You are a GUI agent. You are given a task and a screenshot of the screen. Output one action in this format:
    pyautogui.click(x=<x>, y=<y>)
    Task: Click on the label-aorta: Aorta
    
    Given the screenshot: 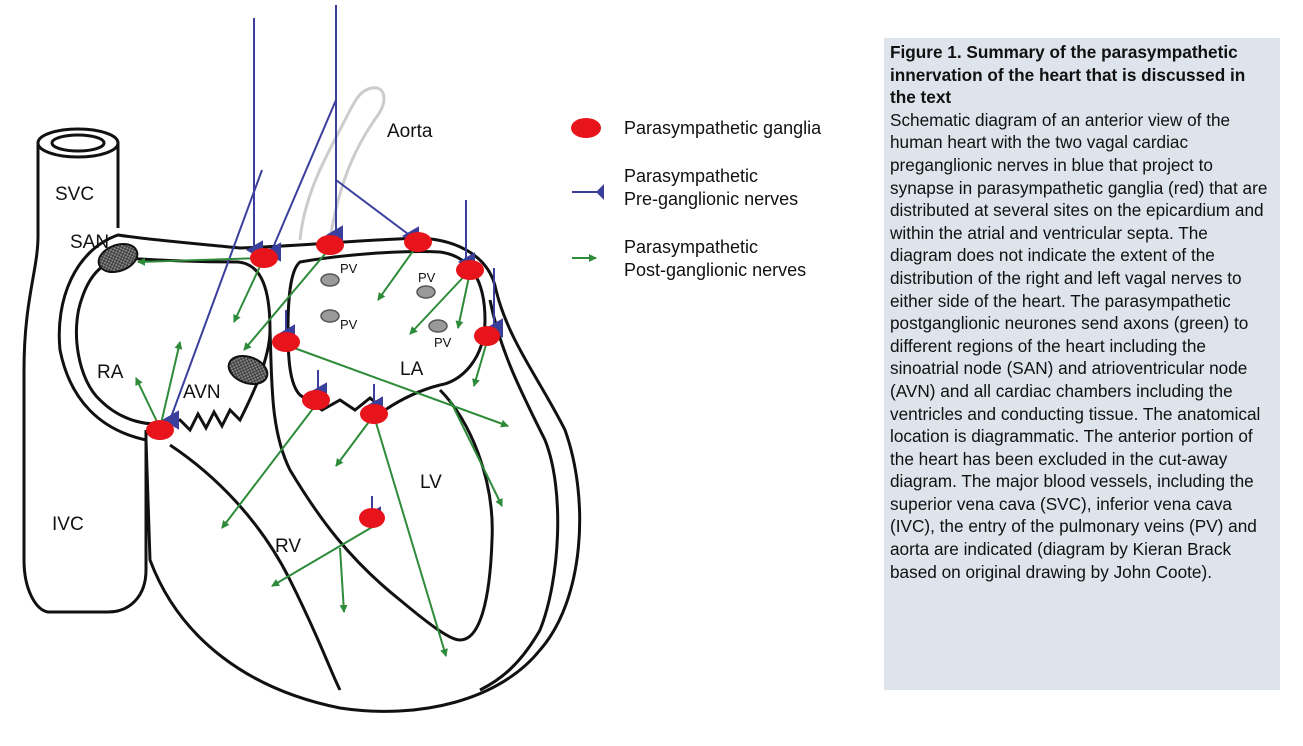 What is the action you would take?
    pyautogui.click(x=410, y=131)
    